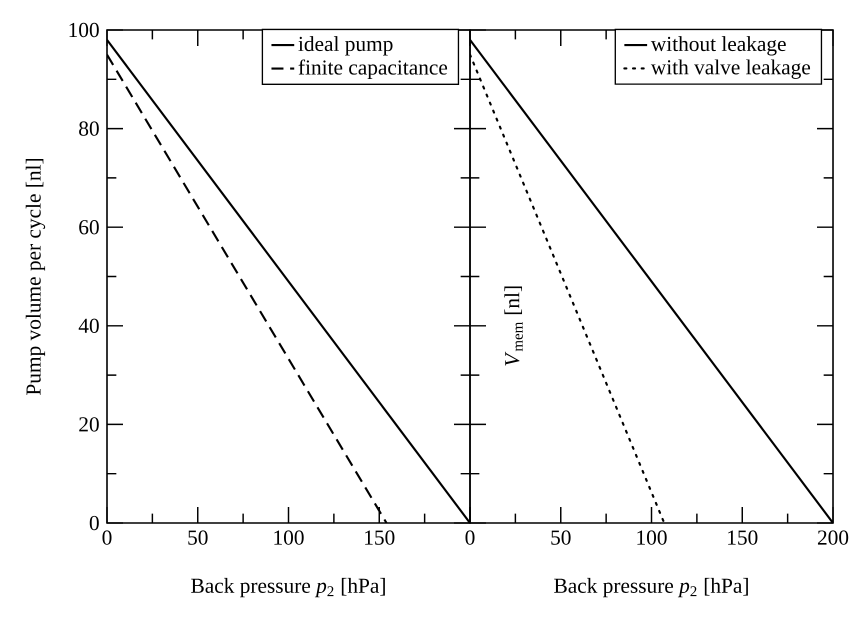 The height and width of the screenshot is (617, 862). Describe the element at coordinates (833, 537) in the screenshot. I see `x-tick-label: 200` at that location.